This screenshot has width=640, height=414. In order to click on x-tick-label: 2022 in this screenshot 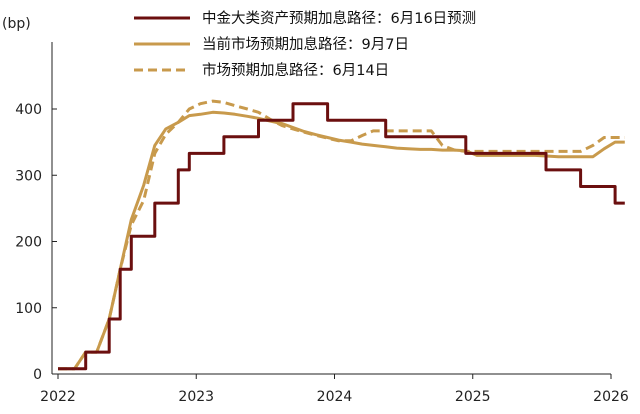, I will do `click(58, 397)`.